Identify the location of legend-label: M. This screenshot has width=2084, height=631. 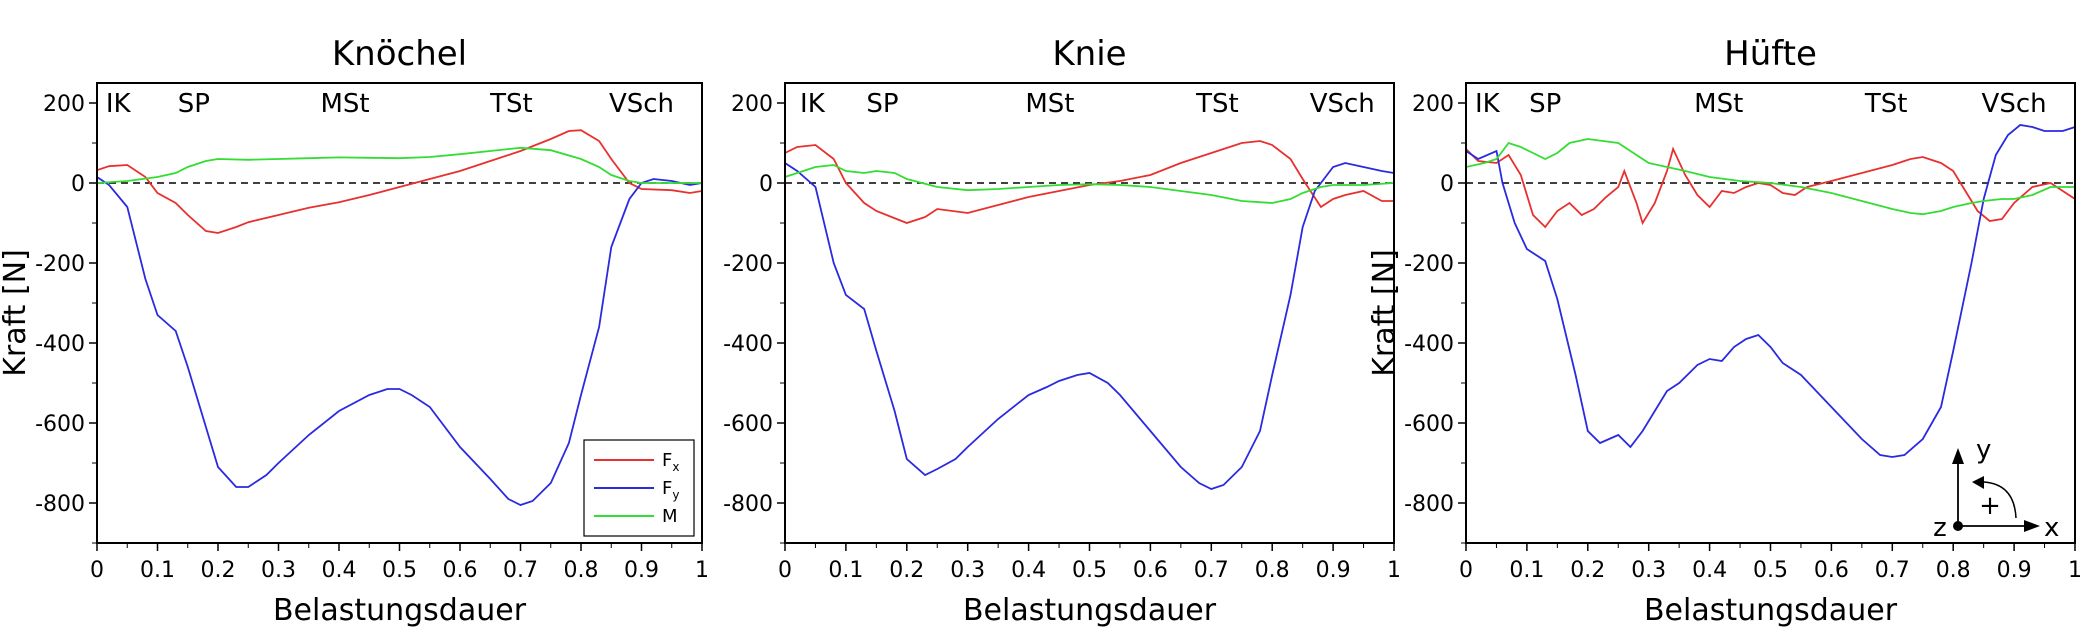
(670, 516).